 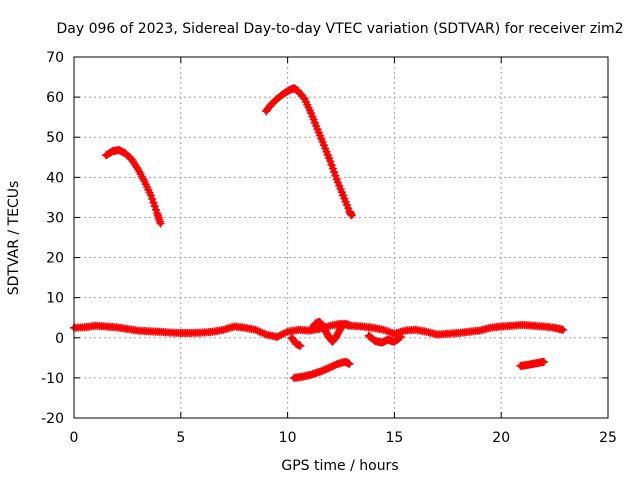 What do you see at coordinates (55, 58) in the screenshot?
I see `y-tick-label: 70` at bounding box center [55, 58].